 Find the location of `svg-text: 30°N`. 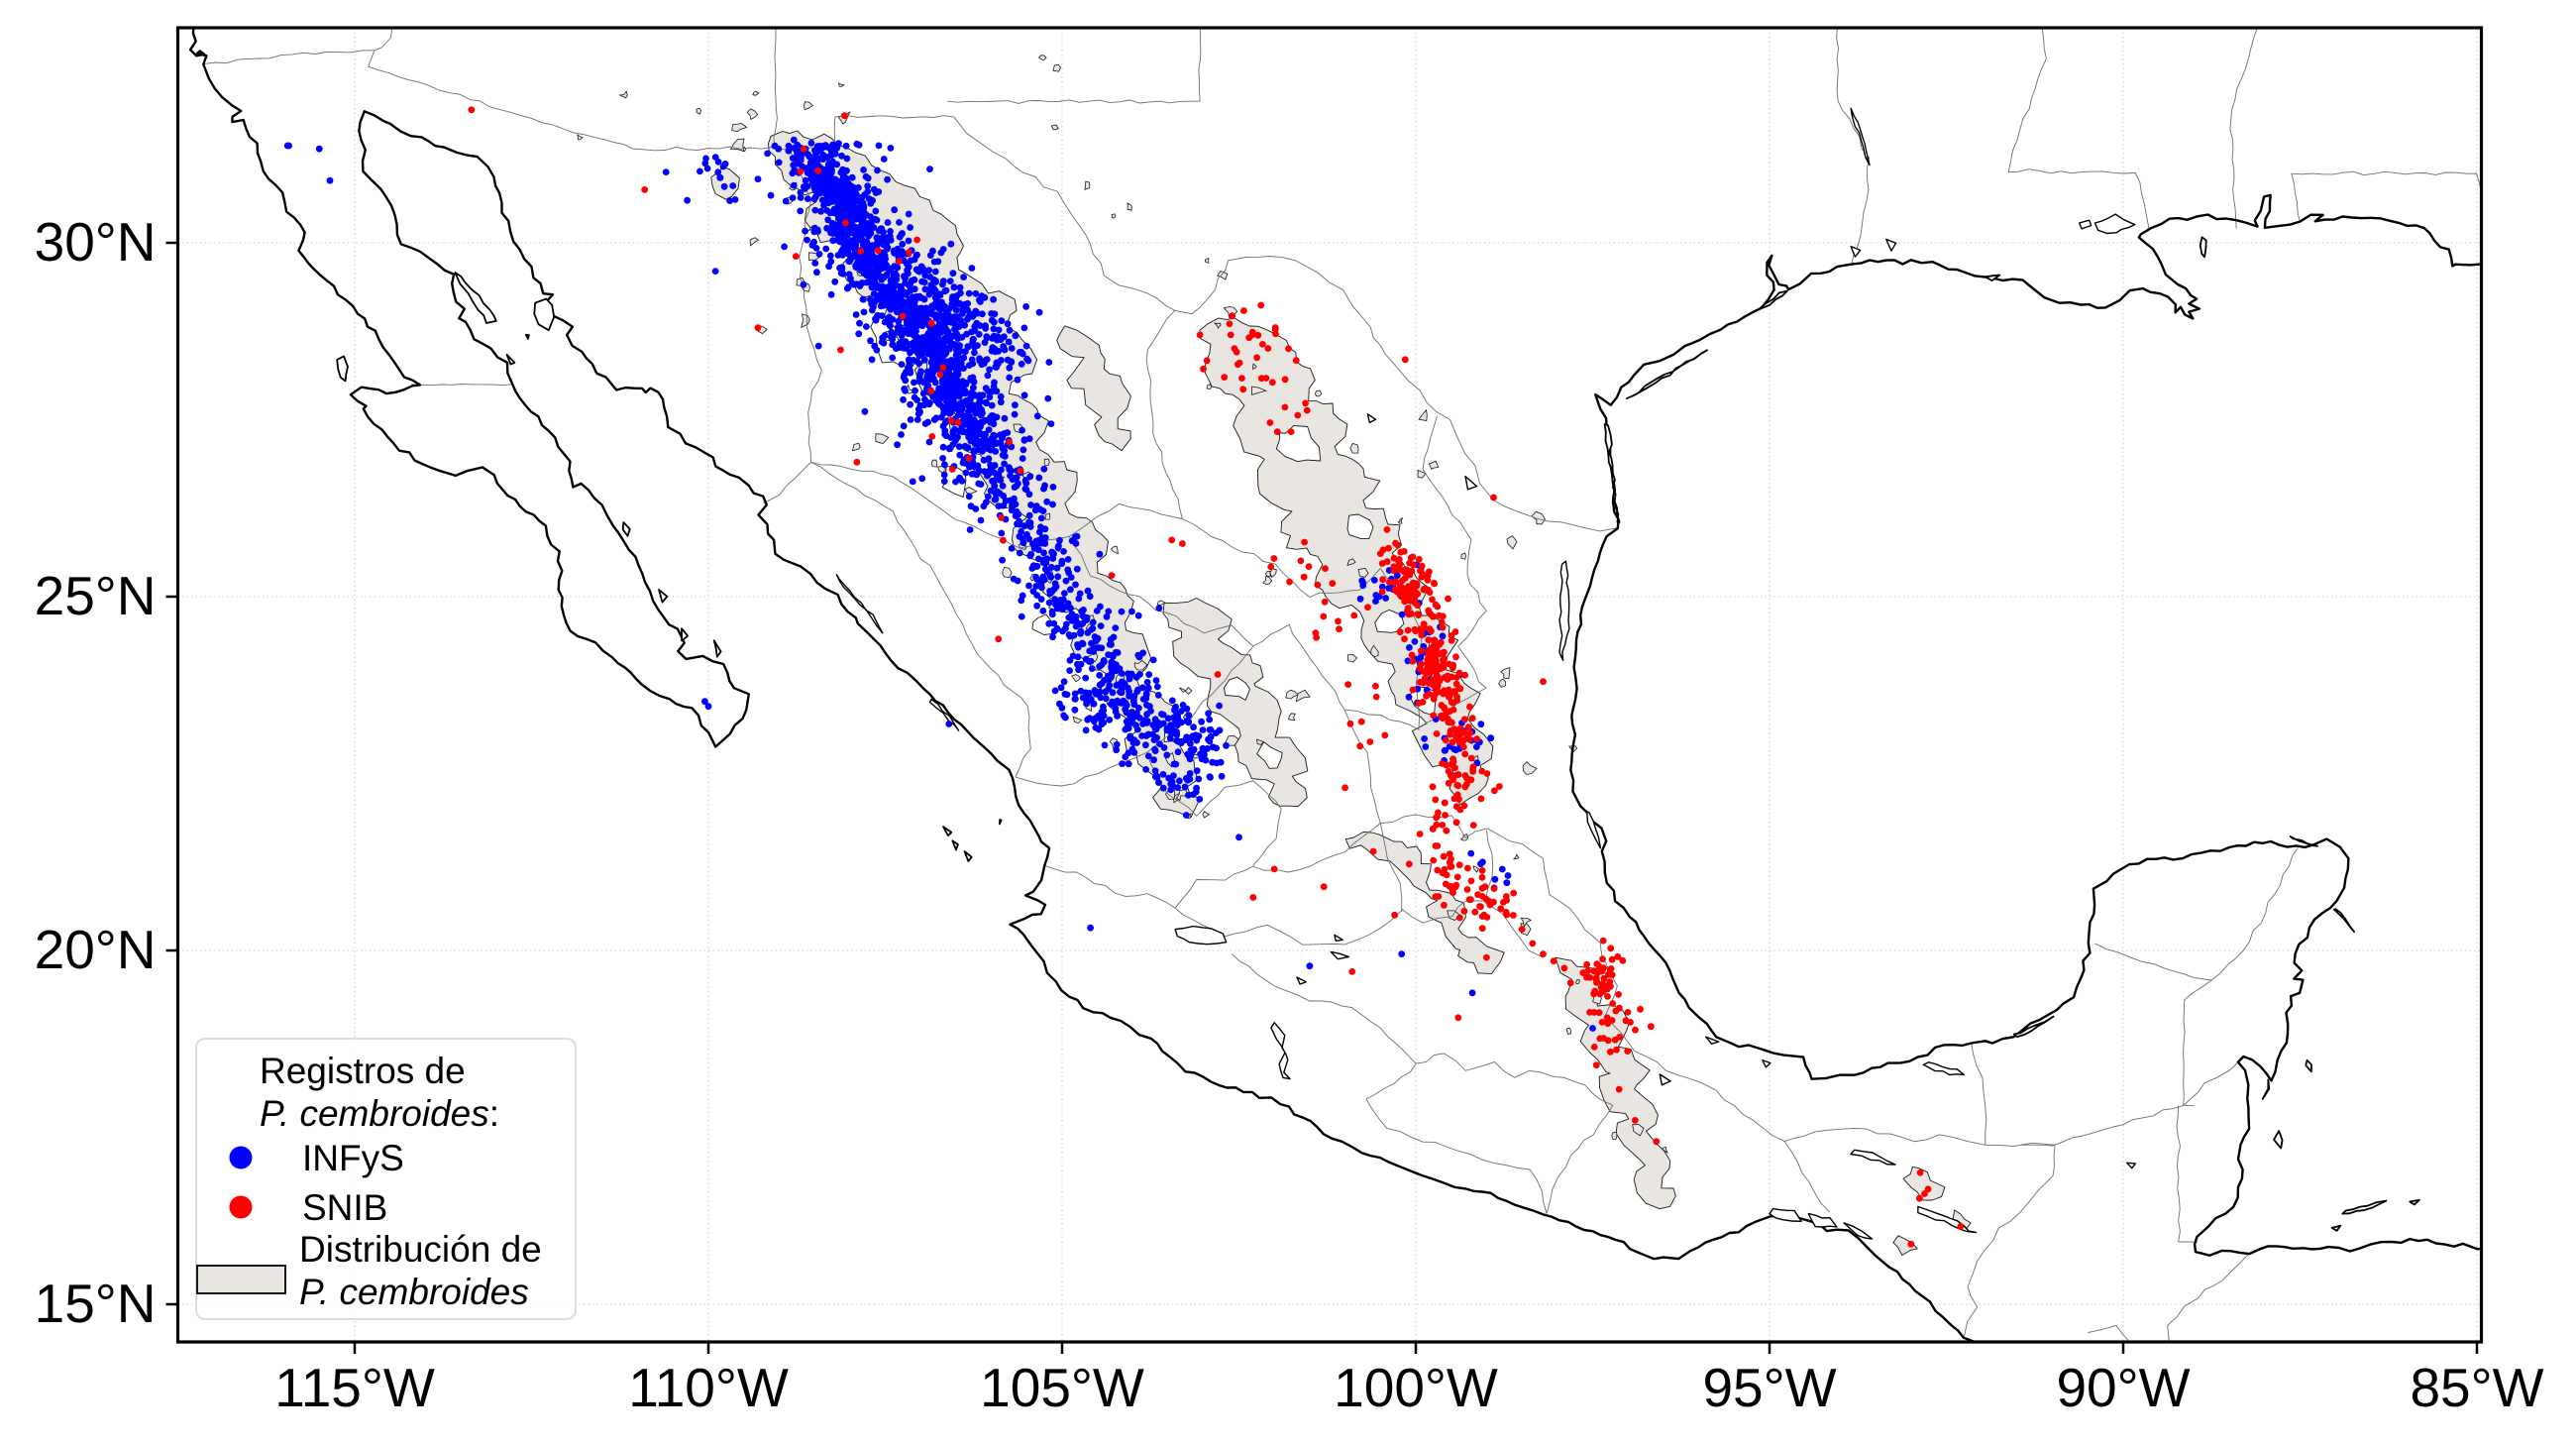

svg-text: 30°N is located at coordinates (96, 242).